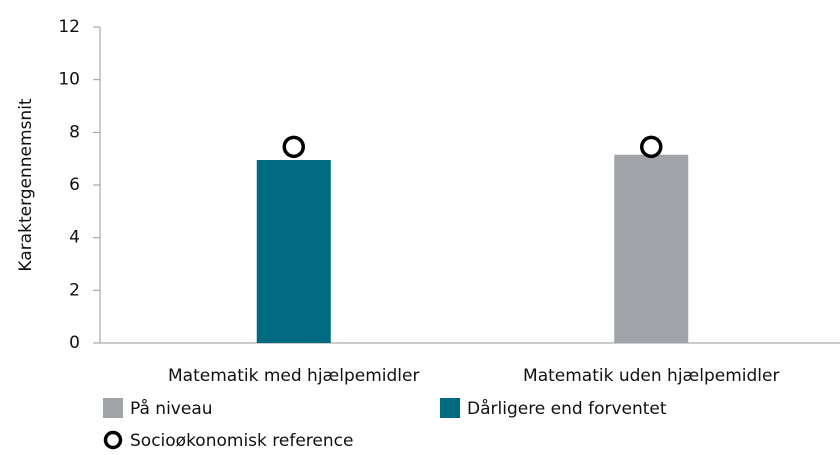  Describe the element at coordinates (74, 132) in the screenshot. I see `y-tick-label: 8` at that location.